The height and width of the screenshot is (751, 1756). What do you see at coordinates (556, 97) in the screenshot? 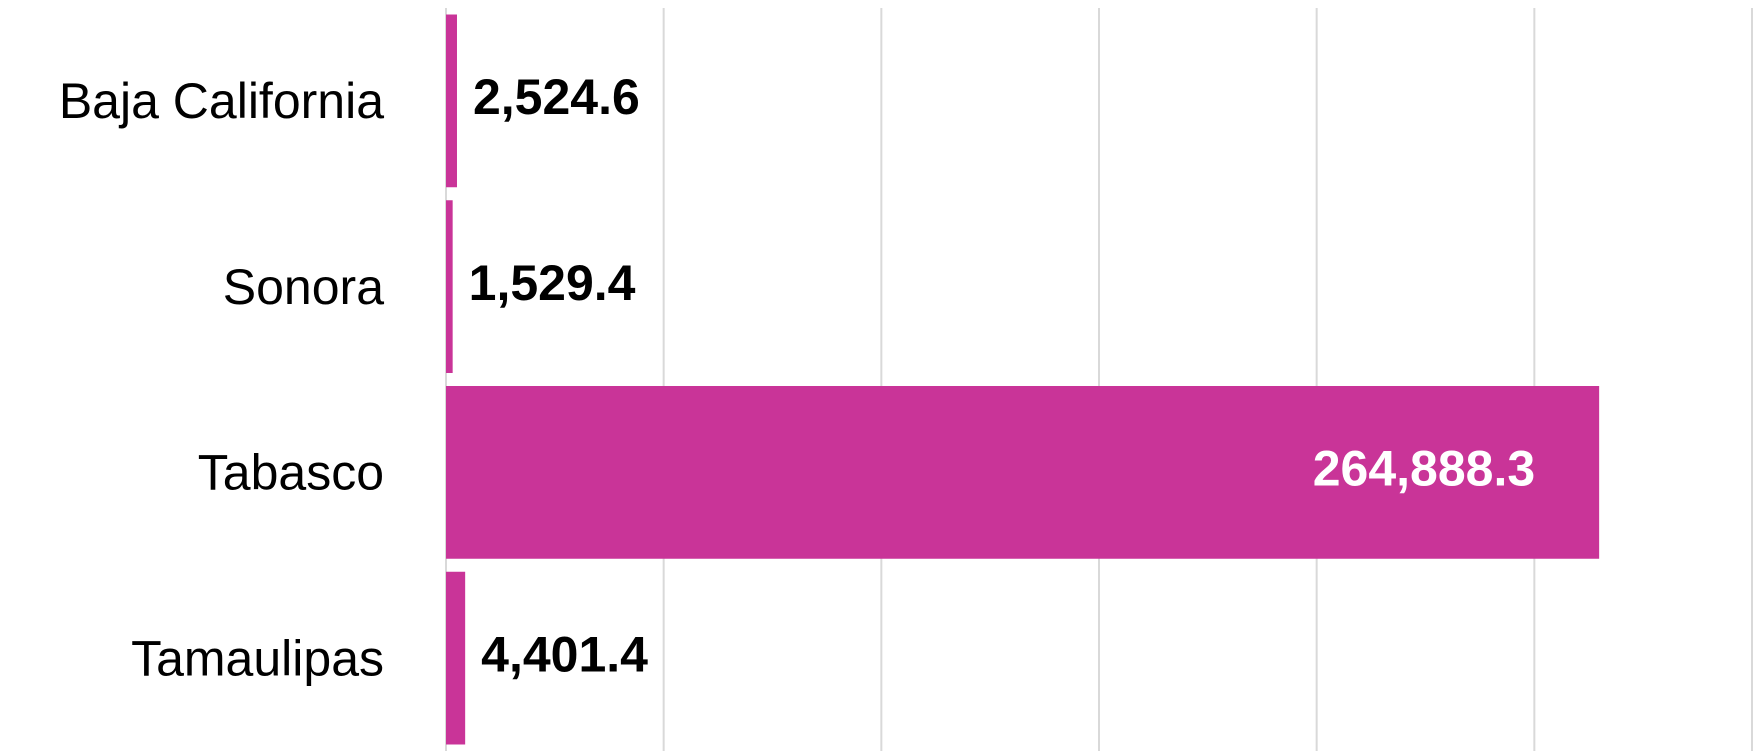
I see `data-label: 2,524.6` at bounding box center [556, 97].